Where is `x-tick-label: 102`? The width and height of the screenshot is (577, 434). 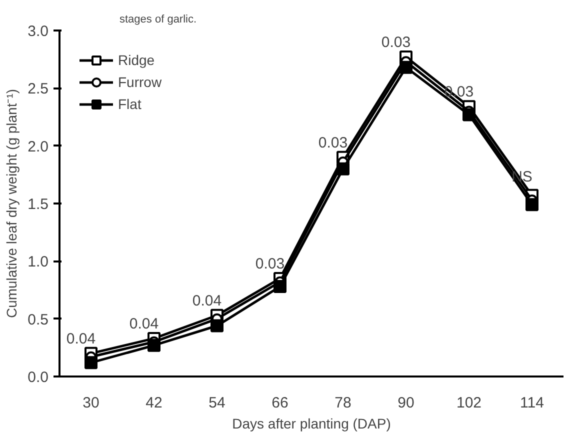 x-tick-label: 102 is located at coordinates (469, 403).